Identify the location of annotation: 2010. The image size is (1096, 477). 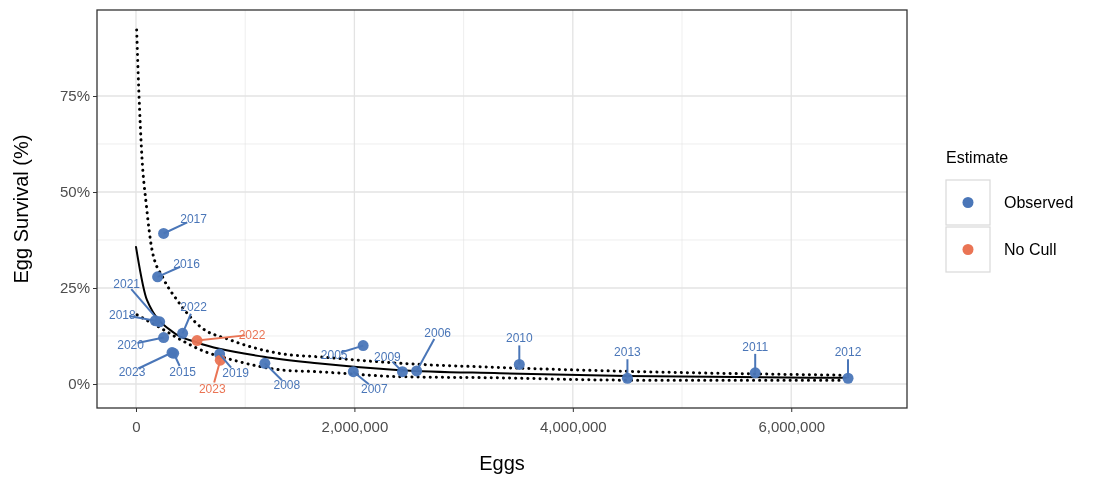
(519, 338).